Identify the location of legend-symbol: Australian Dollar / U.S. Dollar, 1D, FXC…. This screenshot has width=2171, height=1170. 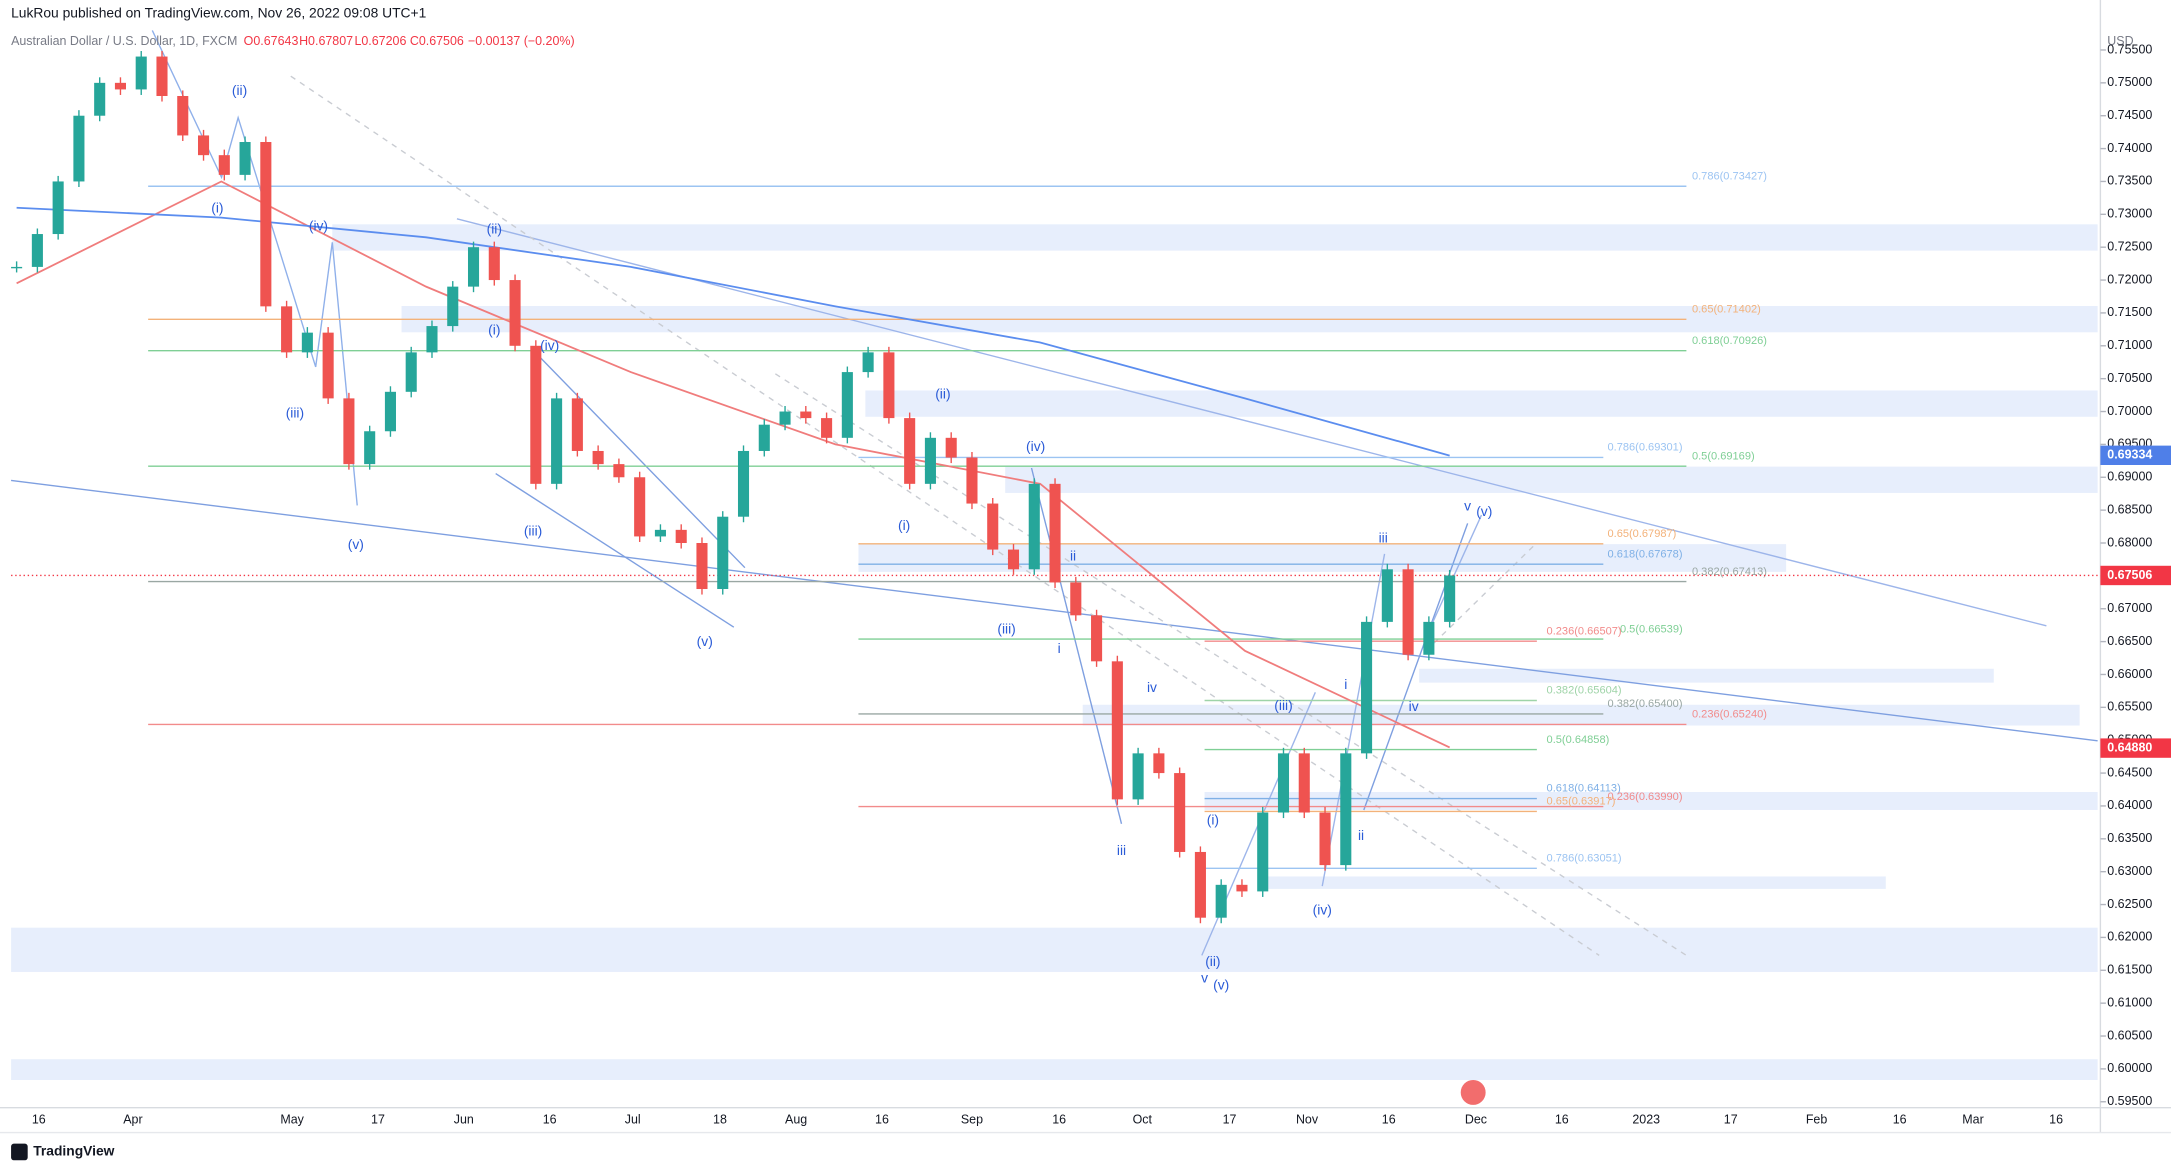
(124, 41).